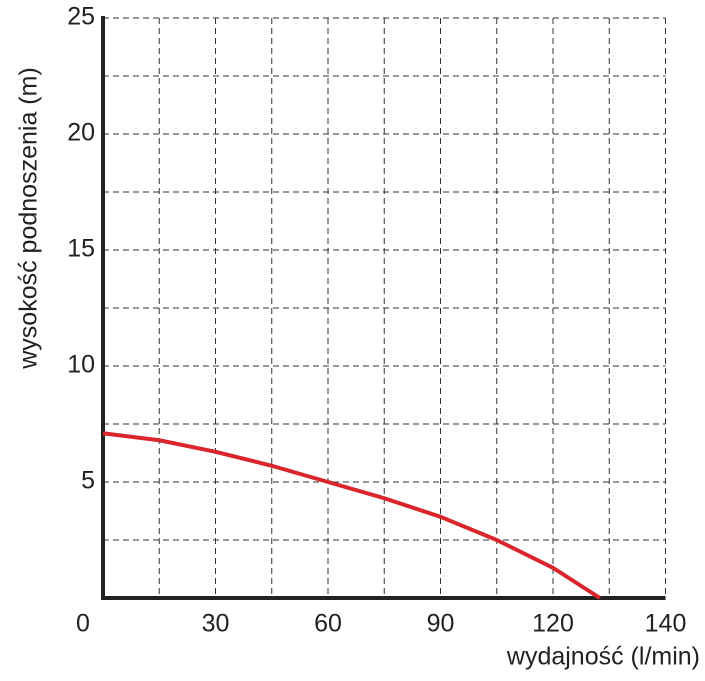 This screenshot has width=705, height=681. Describe the element at coordinates (553, 624) in the screenshot. I see `x-tick-label: 120` at that location.